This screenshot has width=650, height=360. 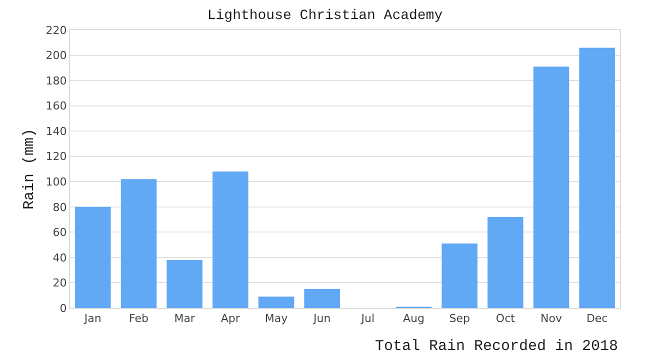 I want to click on y-tick-label: 60, so click(x=59, y=233).